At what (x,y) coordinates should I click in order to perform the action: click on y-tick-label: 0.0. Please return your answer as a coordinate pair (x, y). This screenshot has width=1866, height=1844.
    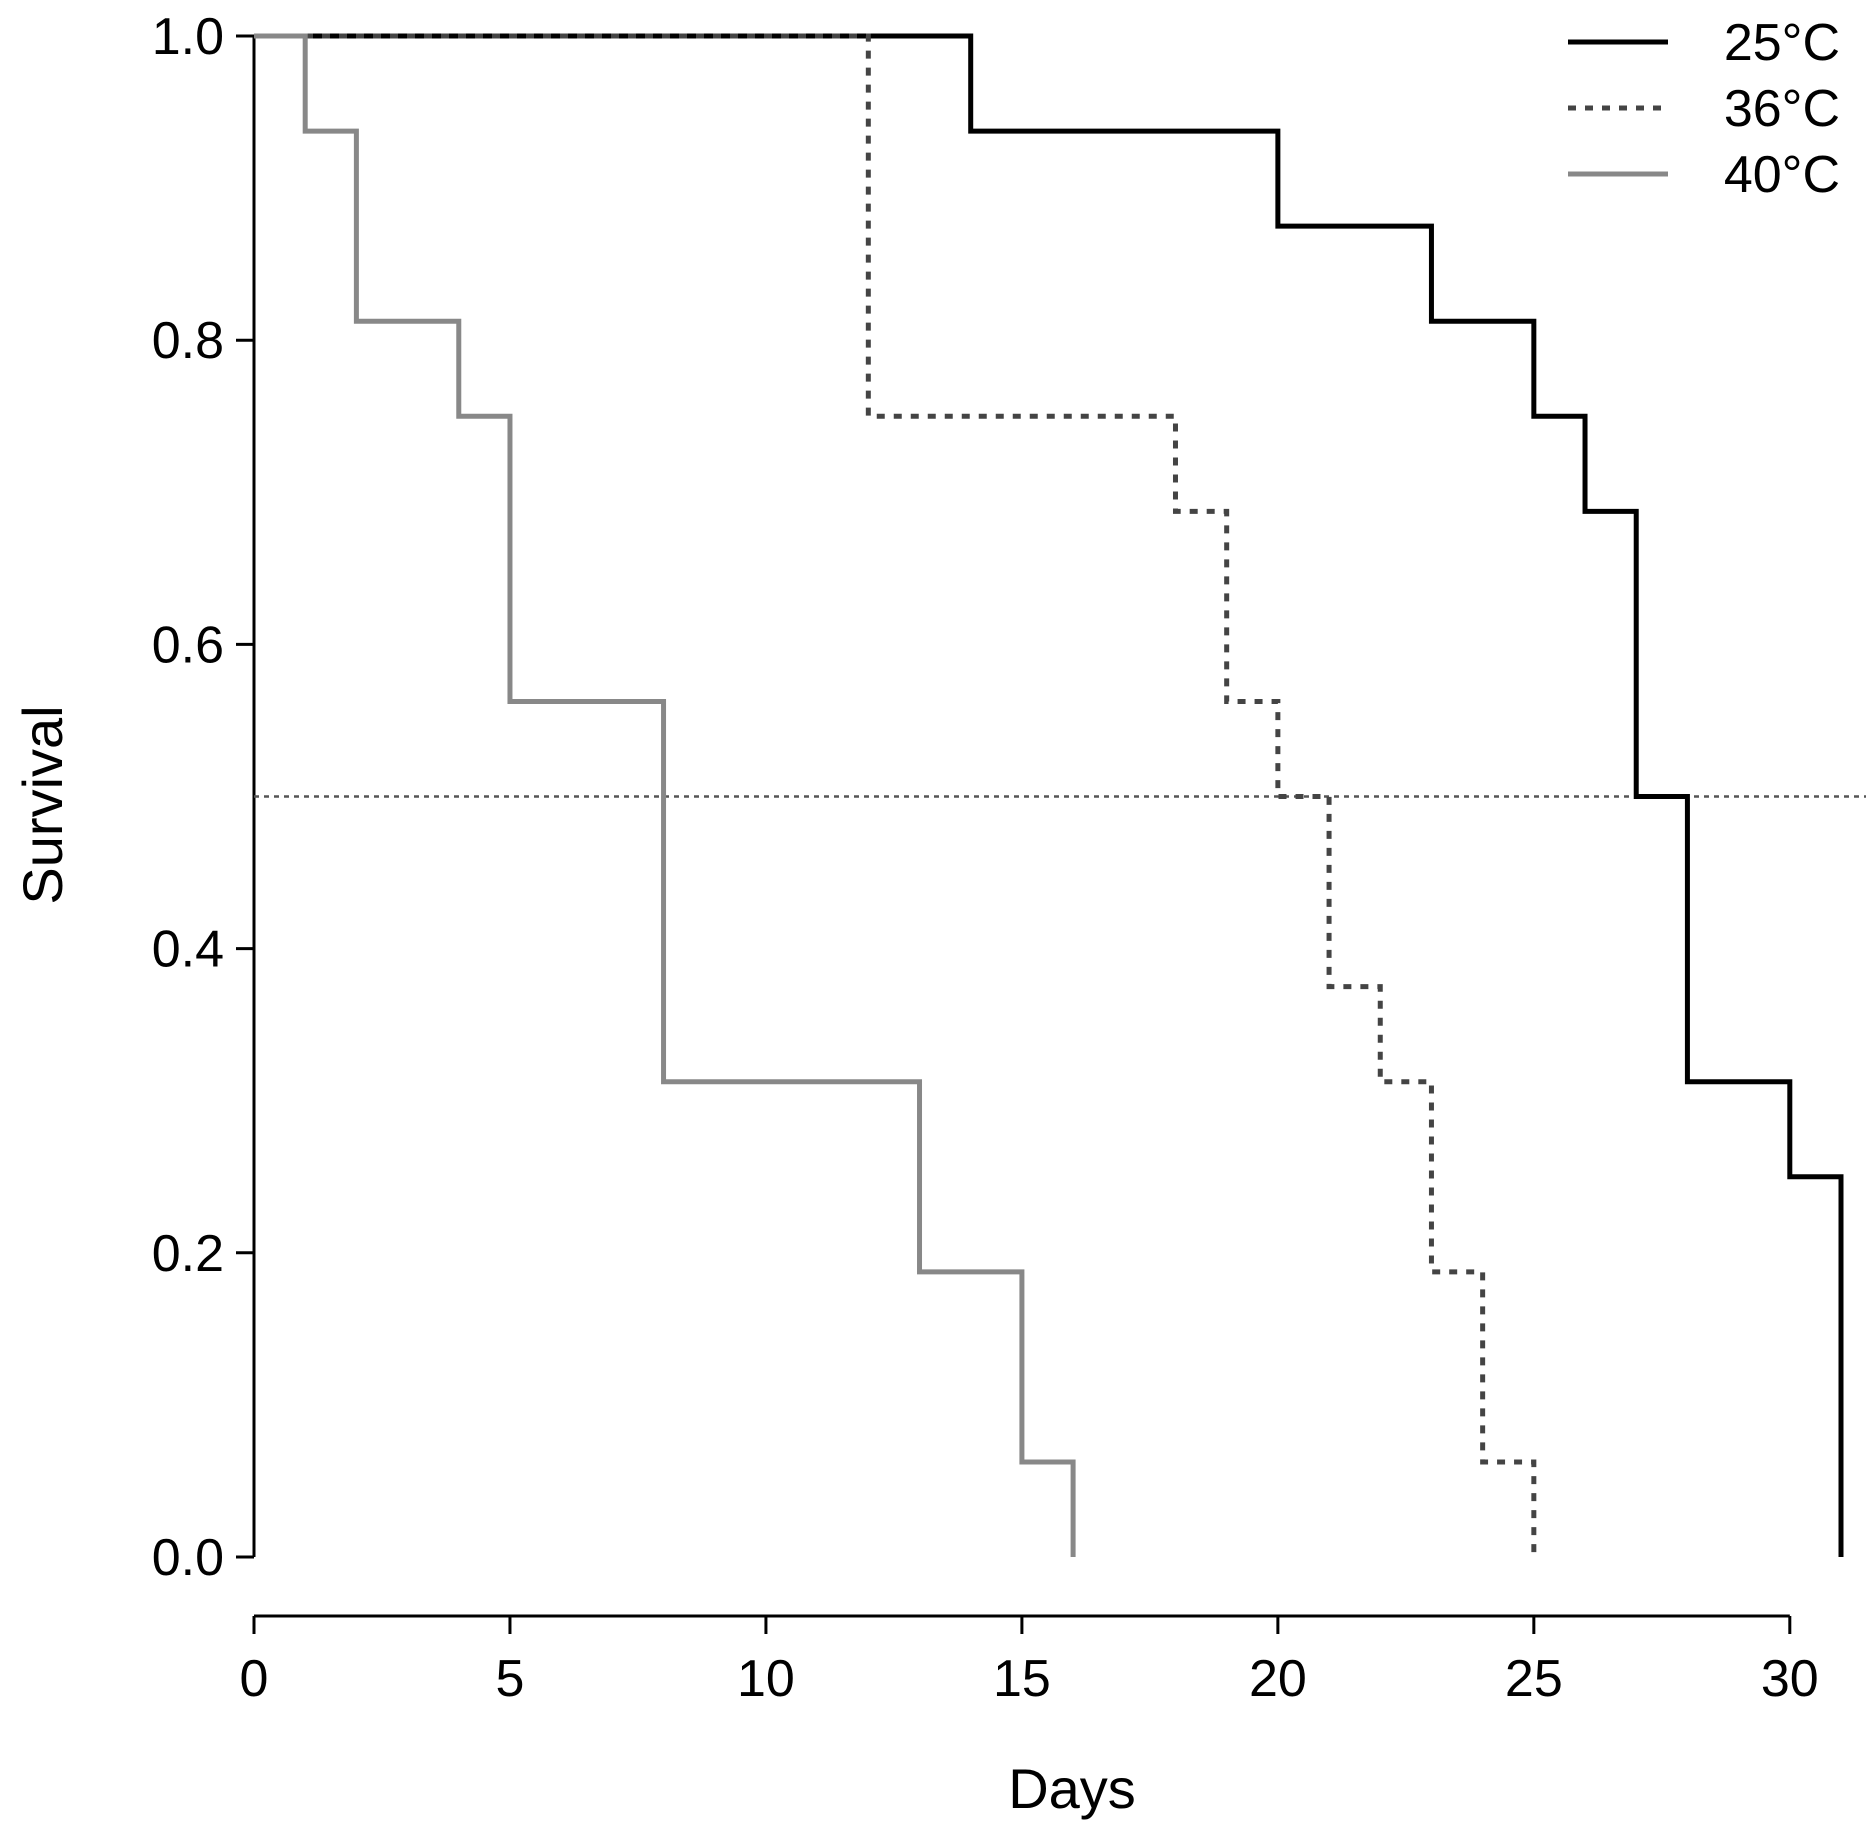
    Looking at the image, I should click on (188, 1558).